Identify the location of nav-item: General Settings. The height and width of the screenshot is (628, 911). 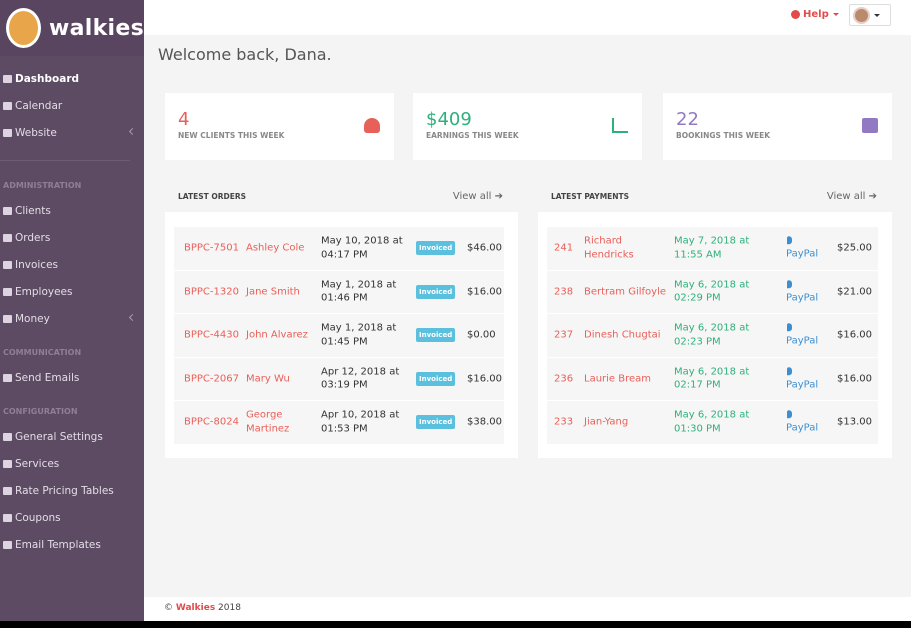
(72, 436).